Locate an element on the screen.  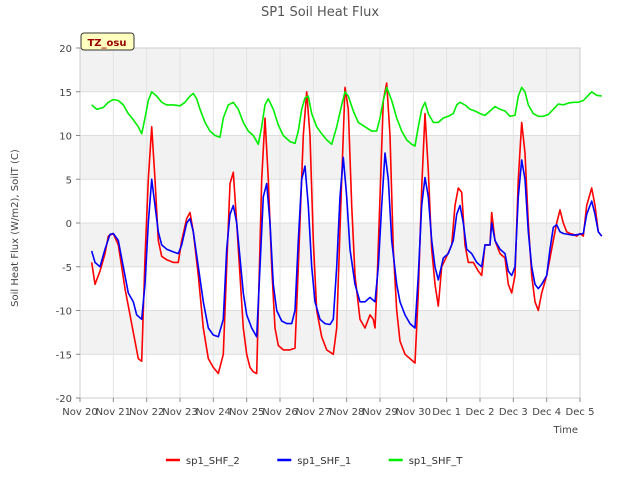
y-tick-label: 10 is located at coordinates (65, 137).